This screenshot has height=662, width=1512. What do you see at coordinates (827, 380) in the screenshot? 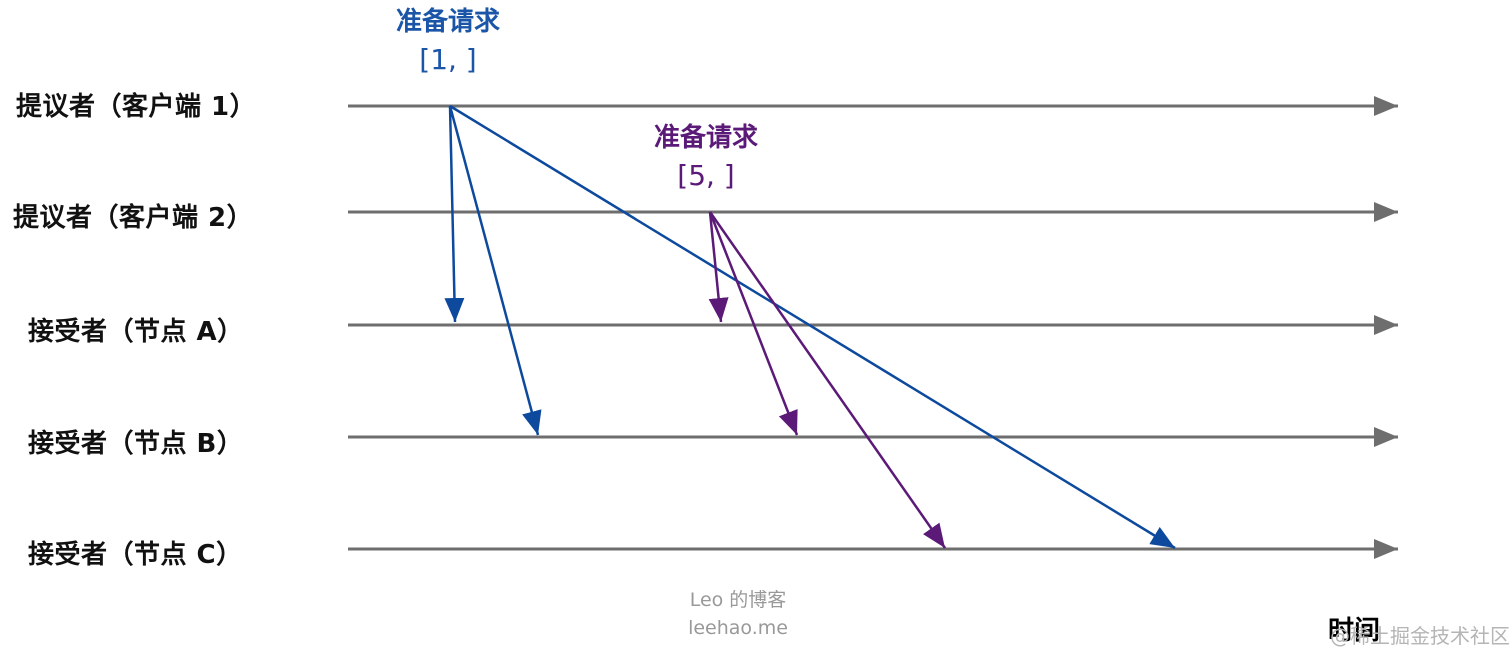
I see `prepare-5-to-c-arrow` at bounding box center [827, 380].